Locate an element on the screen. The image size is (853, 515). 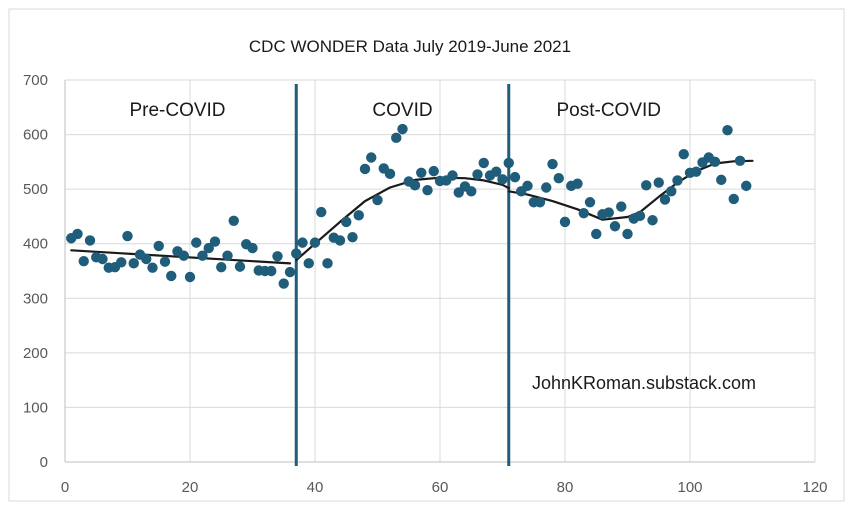
y-tick-label: 600 is located at coordinates (35, 135).